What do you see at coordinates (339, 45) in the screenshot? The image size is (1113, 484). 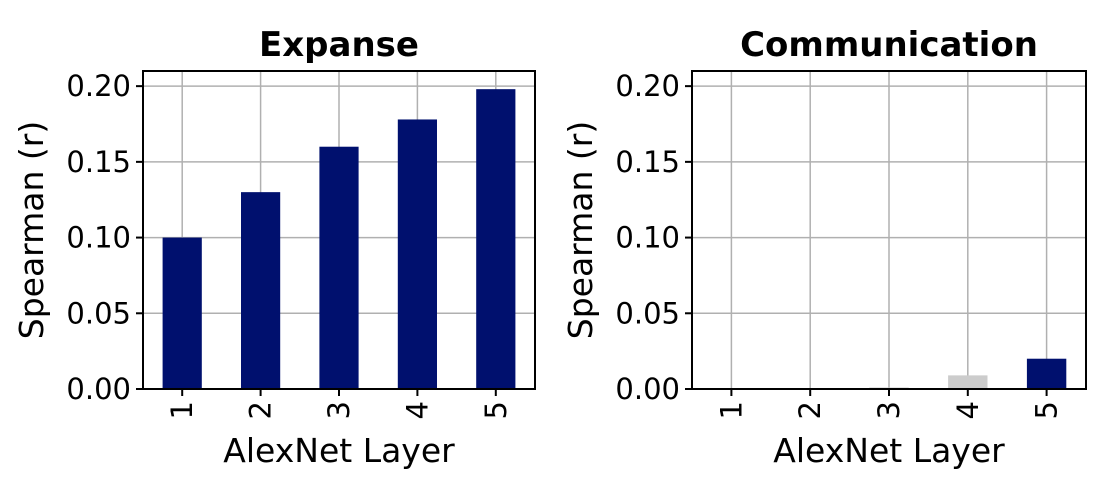 I see `chart-title: Expanse` at bounding box center [339, 45].